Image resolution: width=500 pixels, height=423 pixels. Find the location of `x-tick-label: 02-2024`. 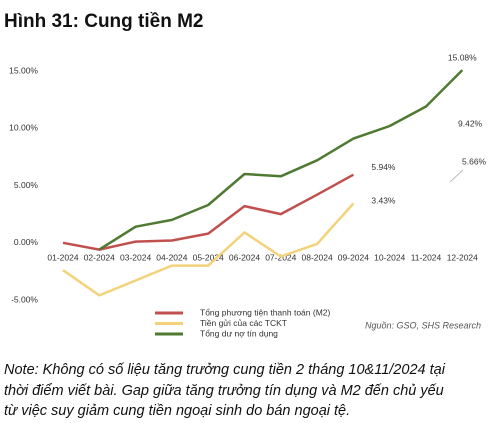

x-tick-label: 02-2024 is located at coordinates (99, 257).